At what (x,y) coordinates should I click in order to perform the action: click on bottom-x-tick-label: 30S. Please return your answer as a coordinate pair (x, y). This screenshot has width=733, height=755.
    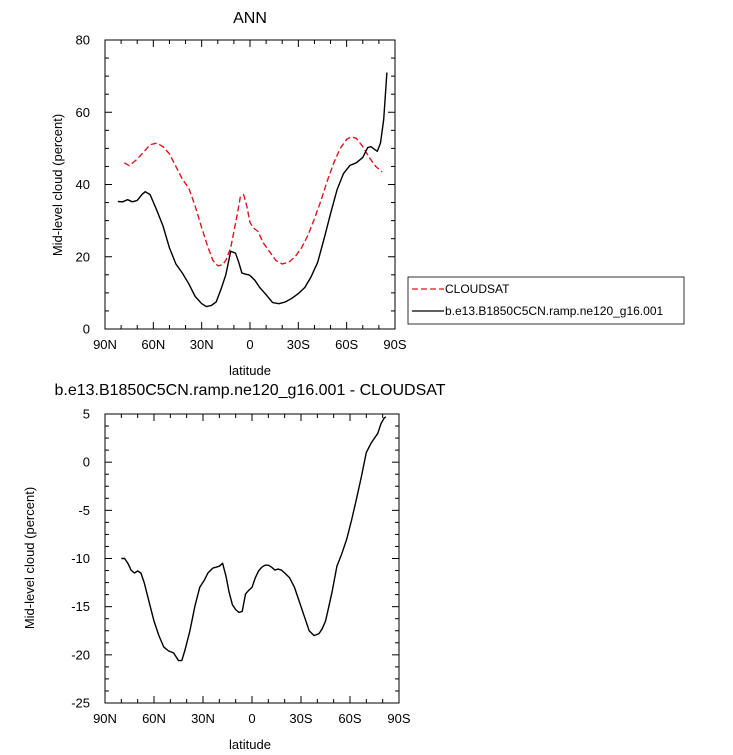
    Looking at the image, I should click on (300, 718).